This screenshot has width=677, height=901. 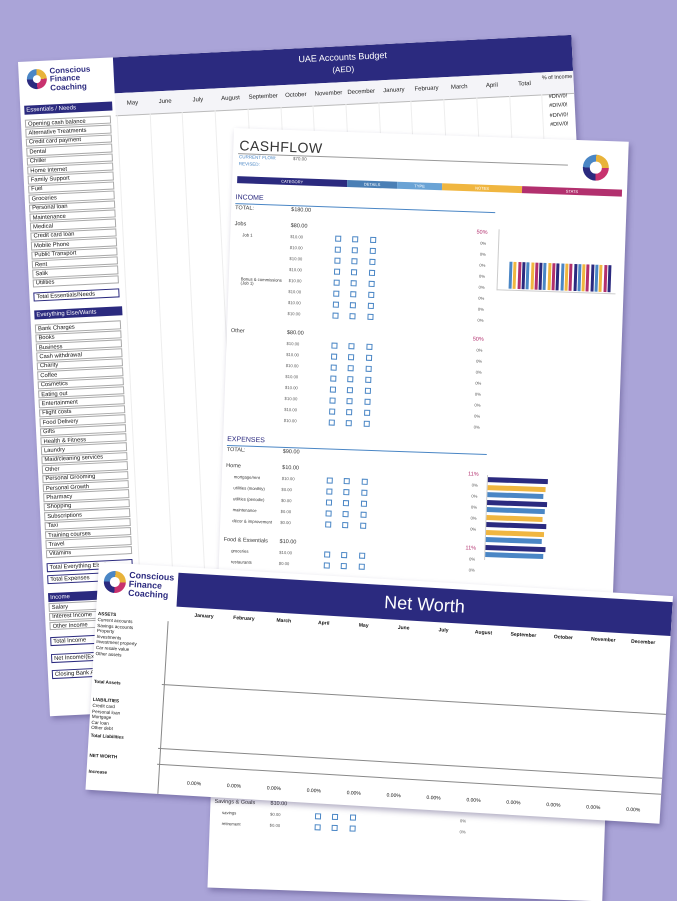 I want to click on month-header: December, so click(x=643, y=642).